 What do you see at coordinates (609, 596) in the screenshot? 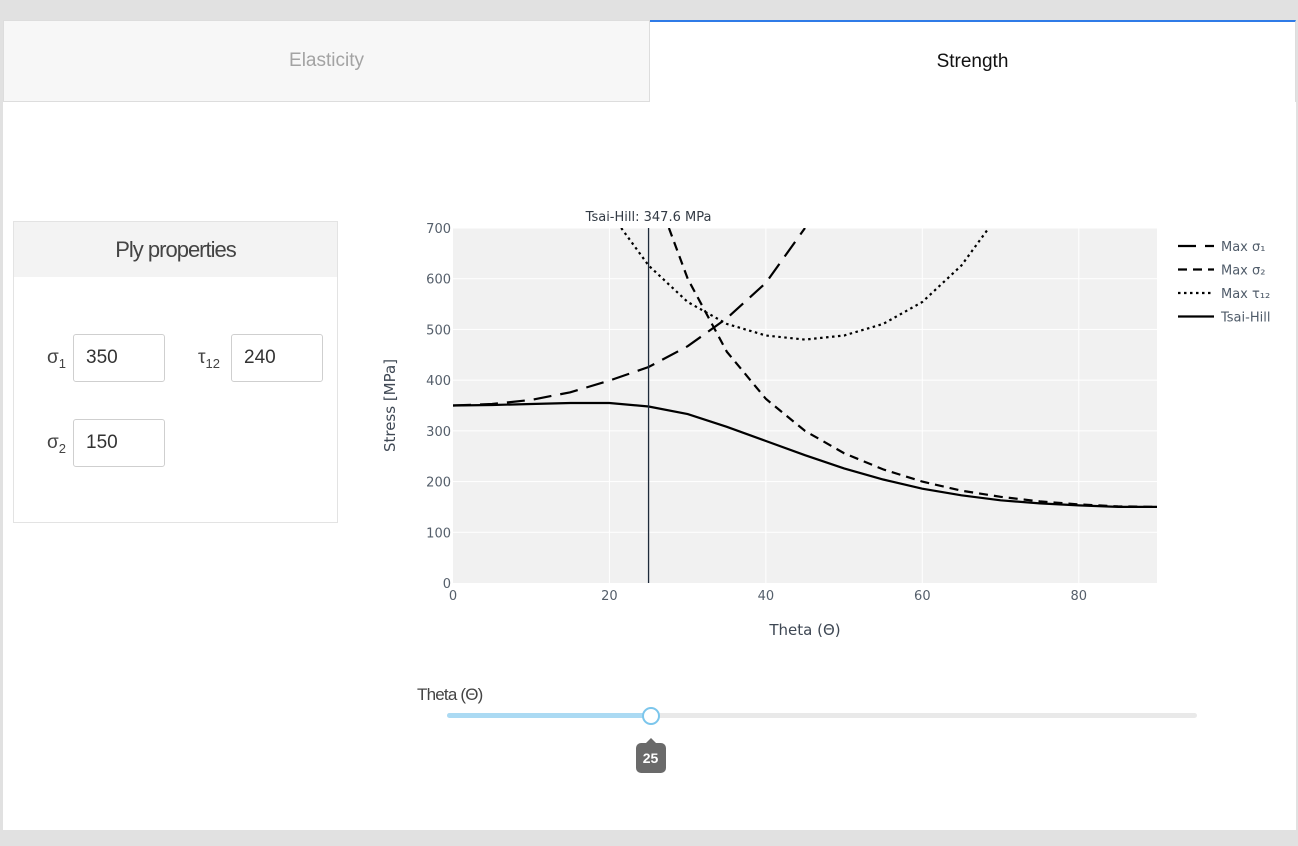
I see `x-tick-label: 20` at bounding box center [609, 596].